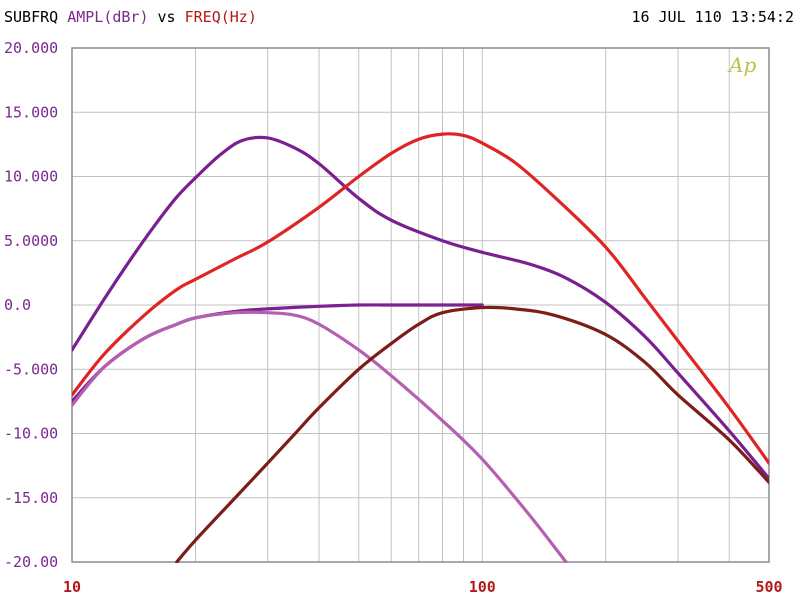 The width and height of the screenshot is (800, 601). What do you see at coordinates (712, 17) in the screenshot?
I see `header-datetime: 16 JUL 110 13:54:2` at bounding box center [712, 17].